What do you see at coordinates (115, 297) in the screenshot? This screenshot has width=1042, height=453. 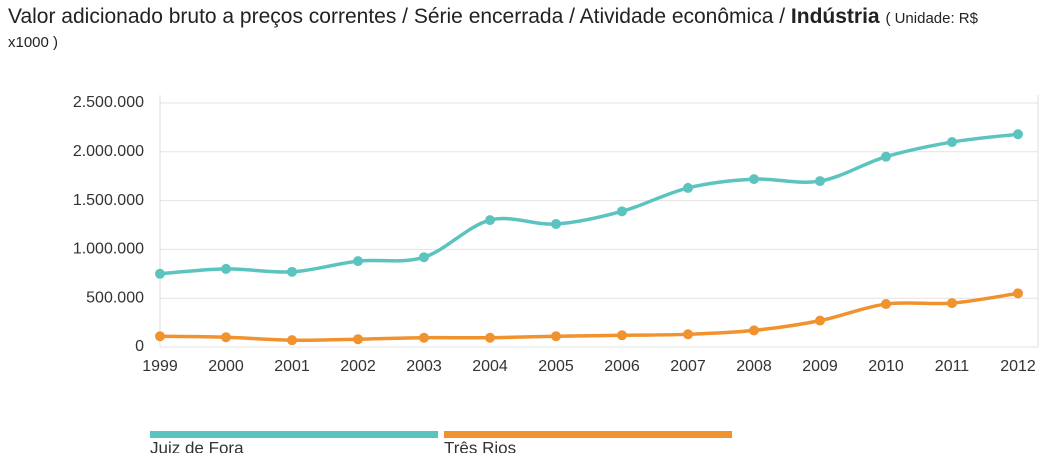 I see `y-tick-label: 500.000` at bounding box center [115, 297].